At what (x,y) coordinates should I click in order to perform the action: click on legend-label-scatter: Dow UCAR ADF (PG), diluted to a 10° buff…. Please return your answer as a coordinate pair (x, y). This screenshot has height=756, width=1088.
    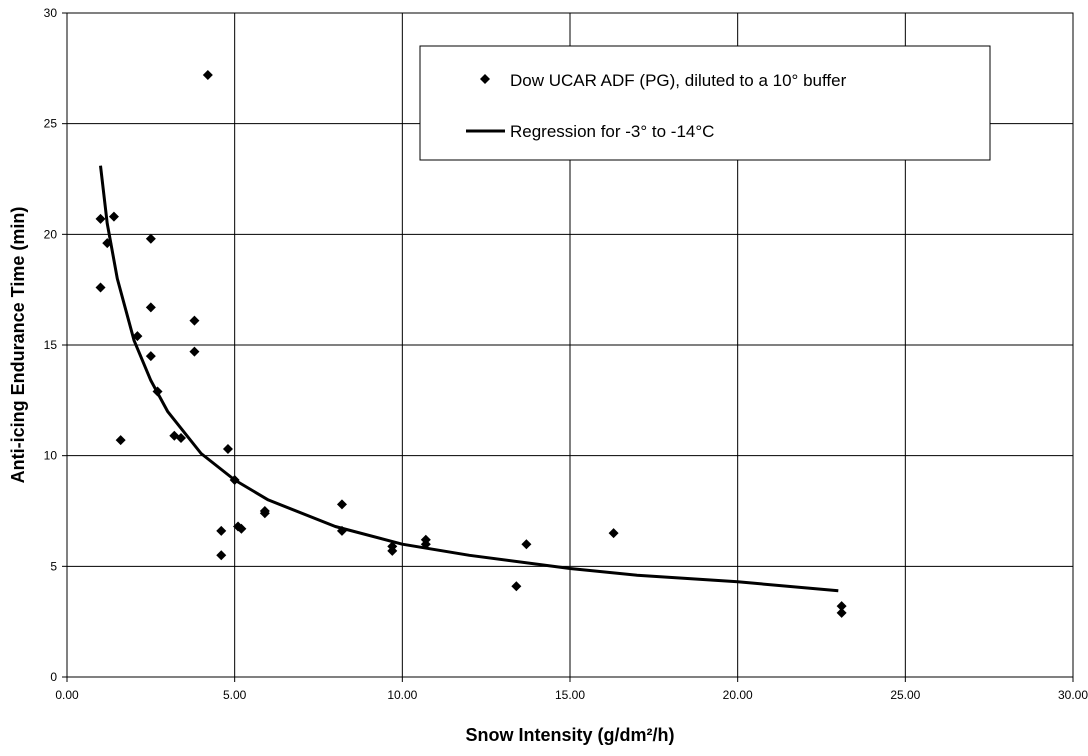
    Looking at the image, I should click on (678, 80).